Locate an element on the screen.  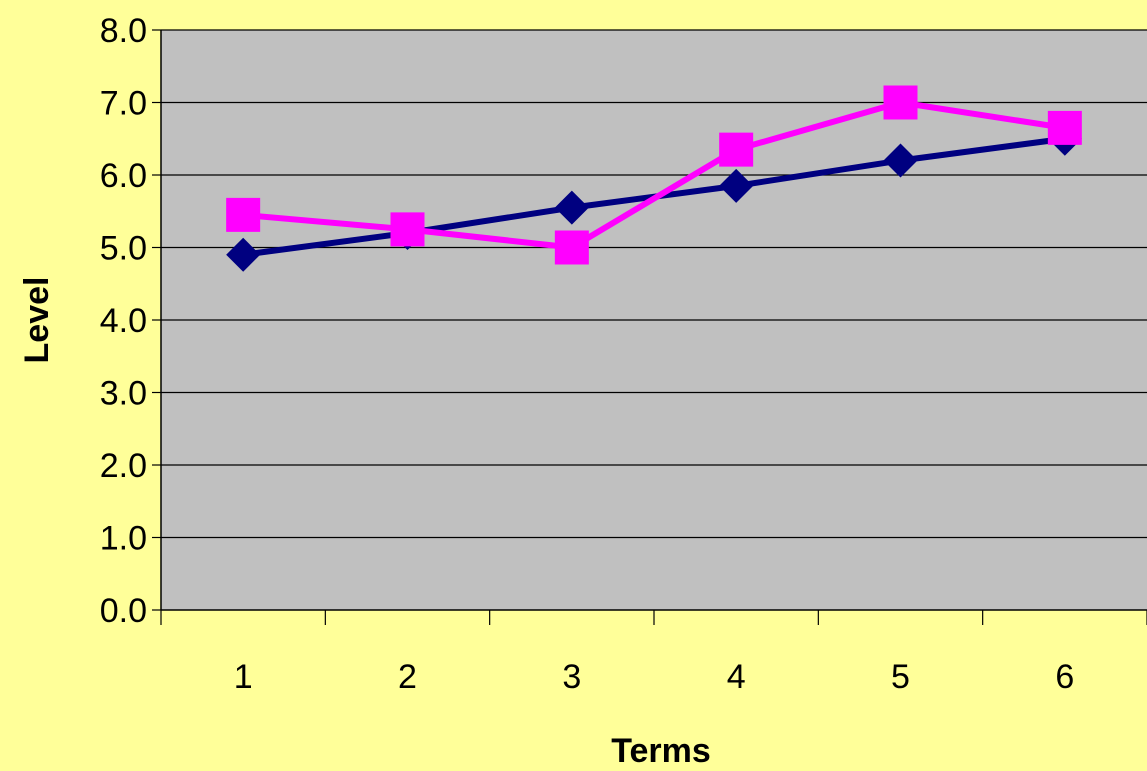
y-tick-labels: 0.0 1.0 2.0 3.0 4.0 5.0 6.0 7.0 8.0 is located at coordinates (123, 321).